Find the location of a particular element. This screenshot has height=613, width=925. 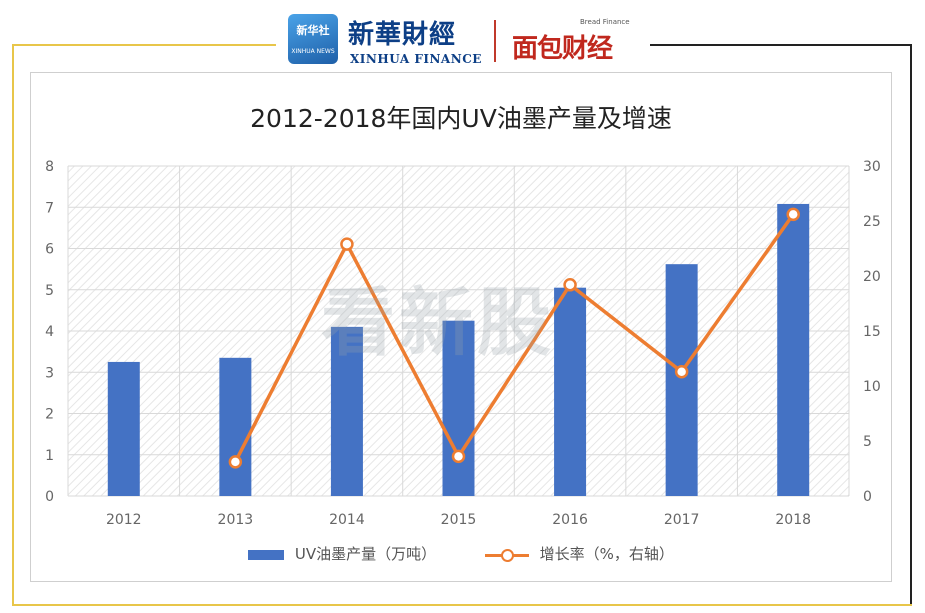

x-tick-label: 2014 is located at coordinates (347, 520).